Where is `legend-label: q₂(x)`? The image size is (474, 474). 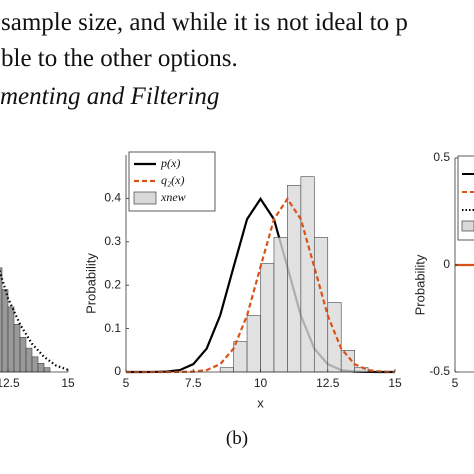
legend-label: q₂(x) is located at coordinates (173, 180).